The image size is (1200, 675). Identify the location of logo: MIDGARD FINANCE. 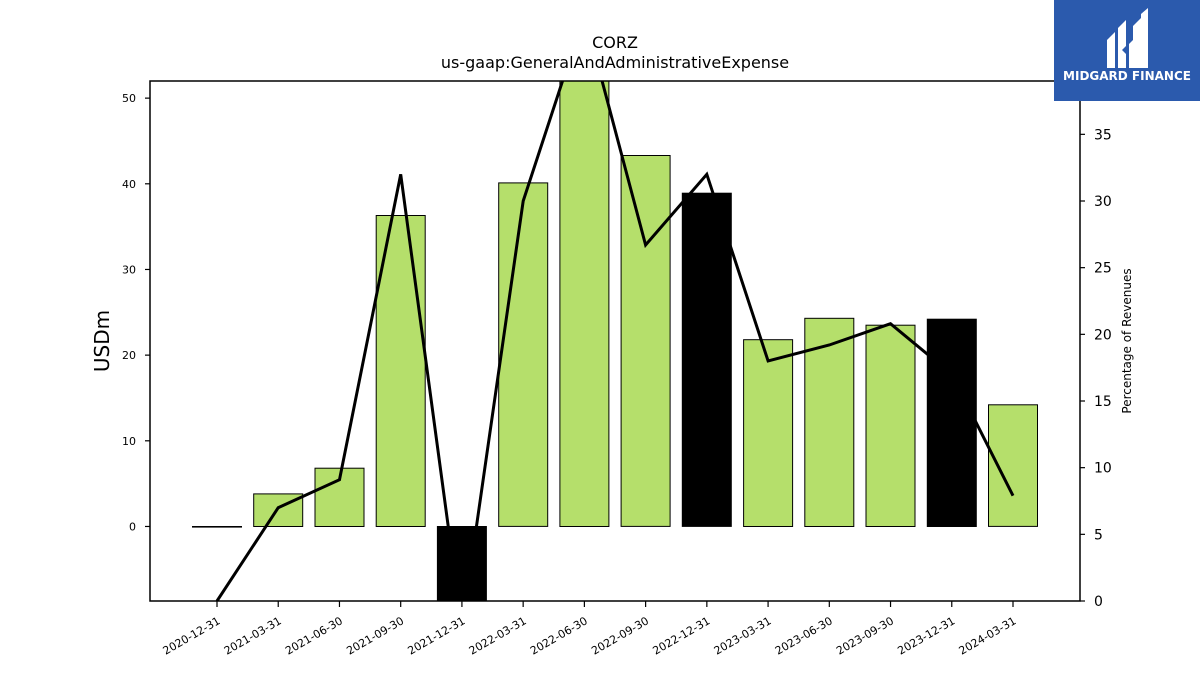
(1127, 50).